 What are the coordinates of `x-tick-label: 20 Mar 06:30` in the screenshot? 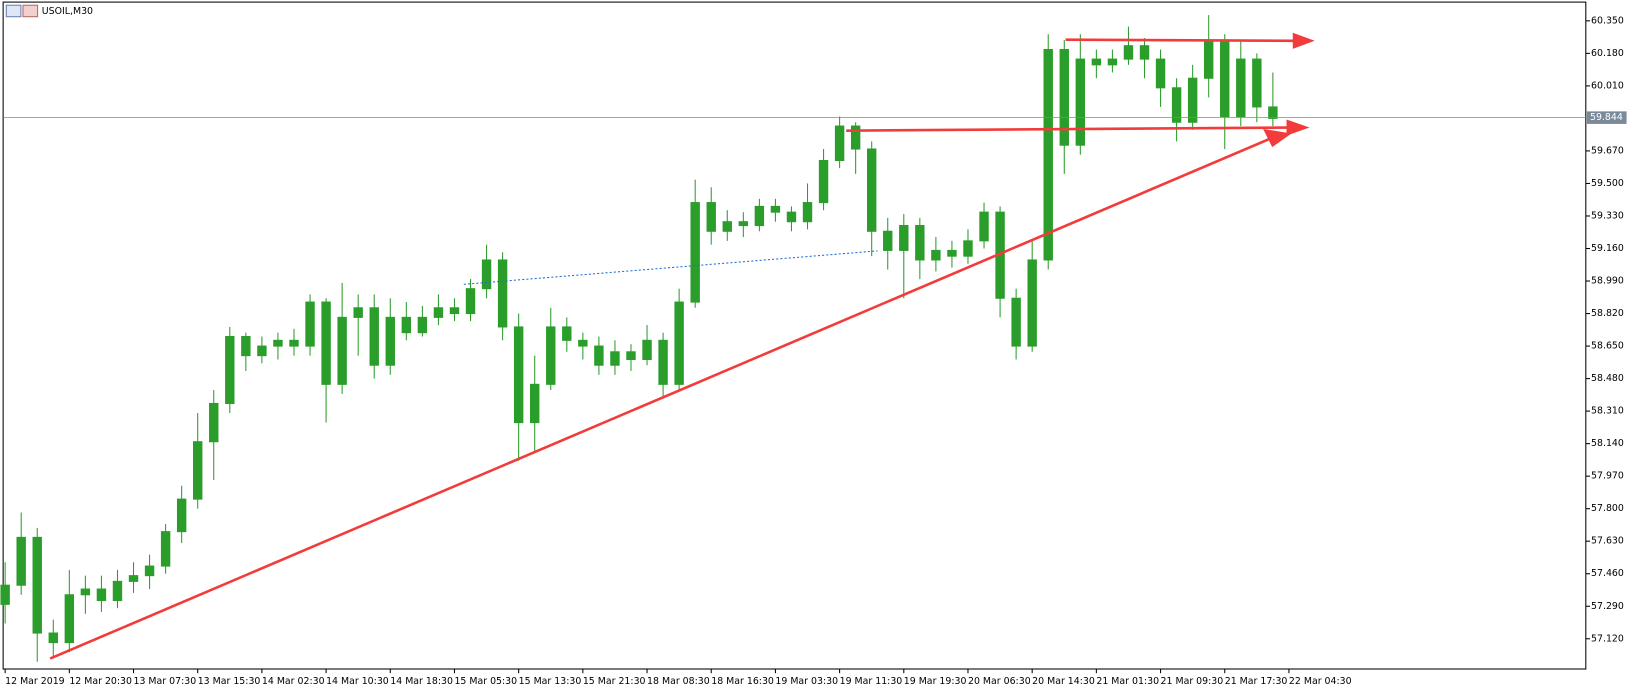 It's located at (999, 681).